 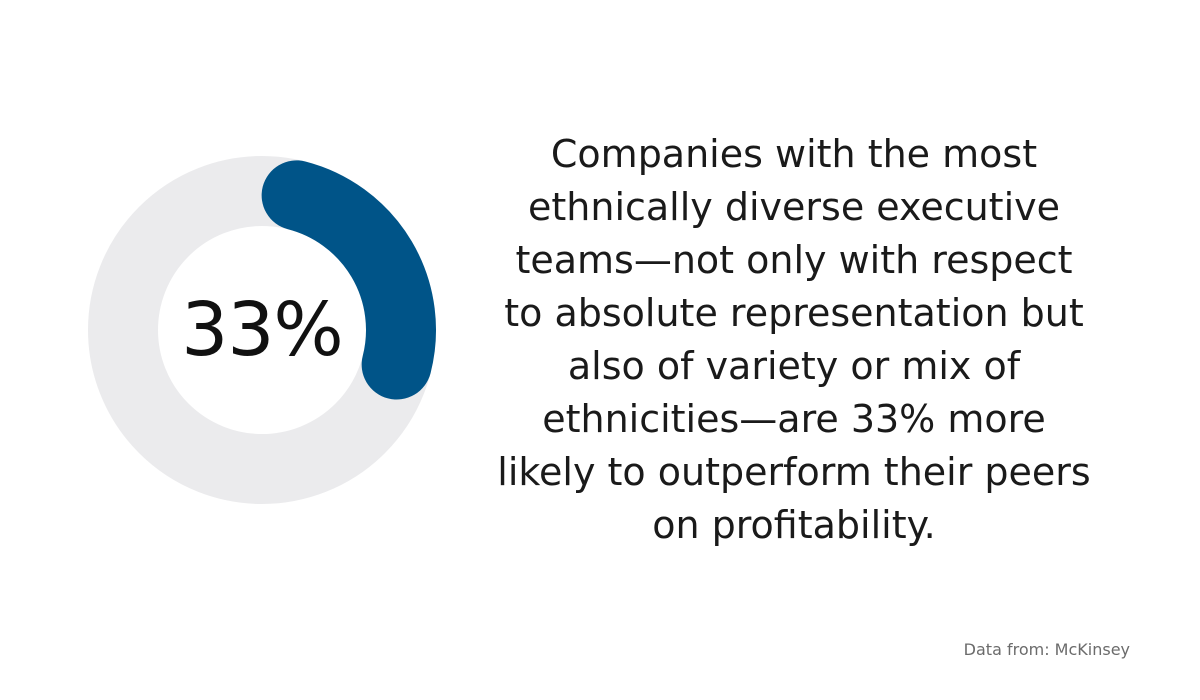 I want to click on statement-line: to absolute representation but, so click(x=794, y=313).